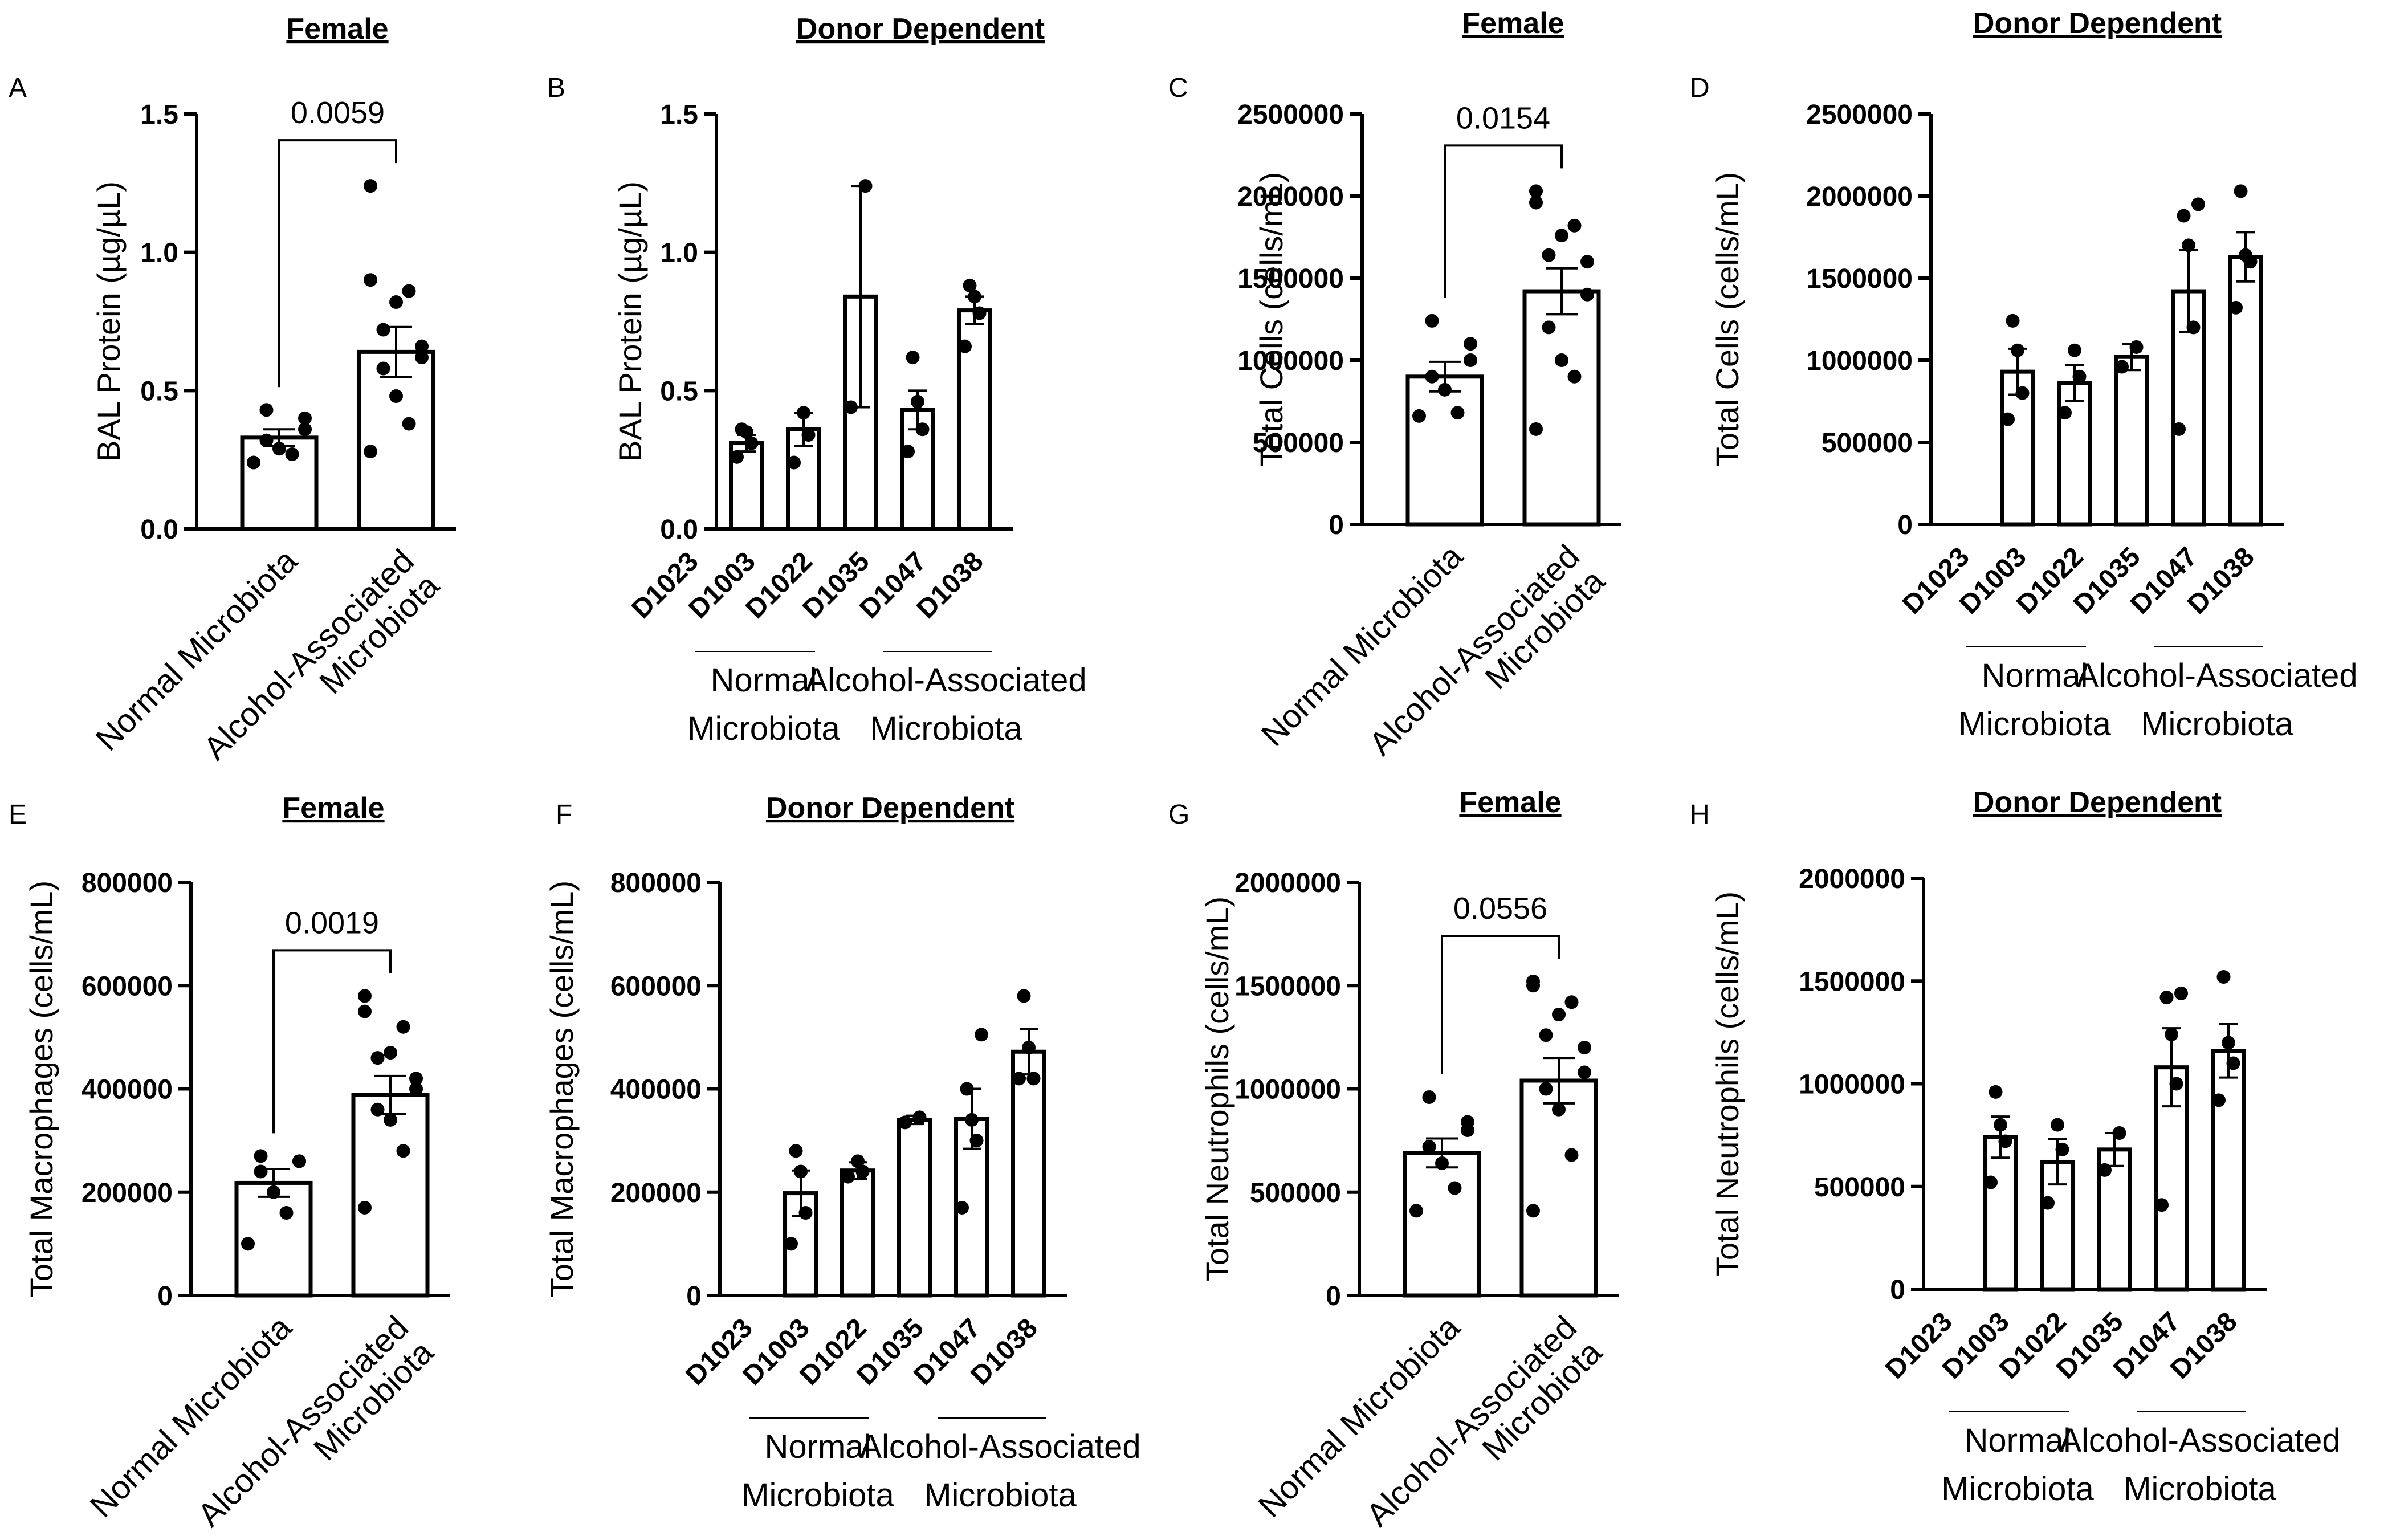  I want to click on panel-b-y-tick-label: 0.0, so click(679, 530).